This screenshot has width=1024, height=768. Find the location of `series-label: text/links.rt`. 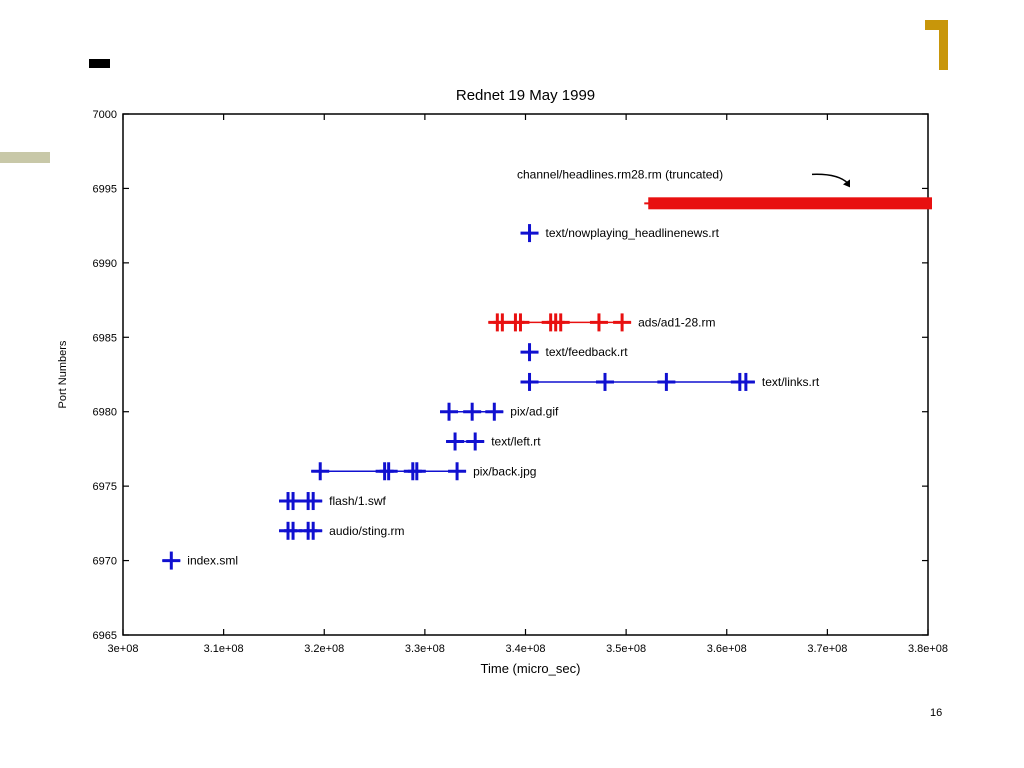

series-label: text/links.rt is located at coordinates (791, 382).